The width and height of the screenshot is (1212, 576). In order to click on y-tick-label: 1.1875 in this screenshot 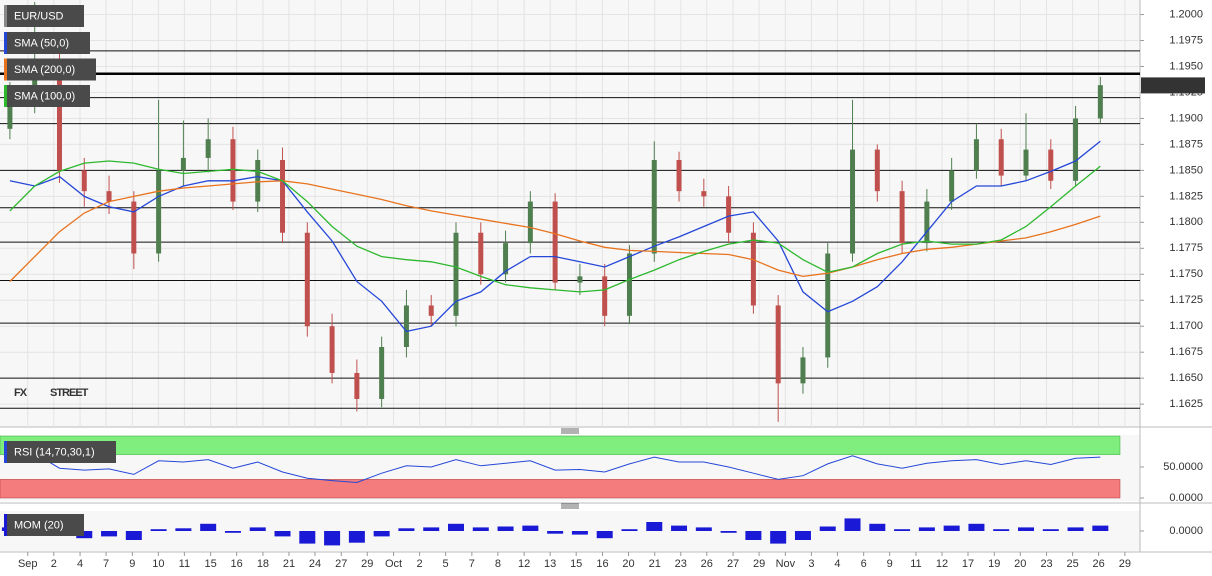, I will do `click(1186, 144)`.